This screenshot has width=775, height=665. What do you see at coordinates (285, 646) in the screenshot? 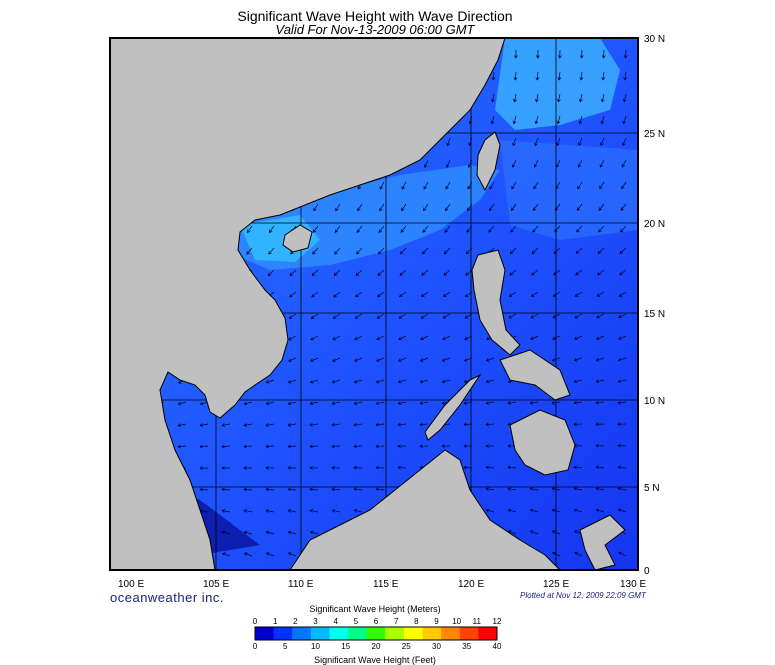
I see `legend-feet-tick: 5` at bounding box center [285, 646].